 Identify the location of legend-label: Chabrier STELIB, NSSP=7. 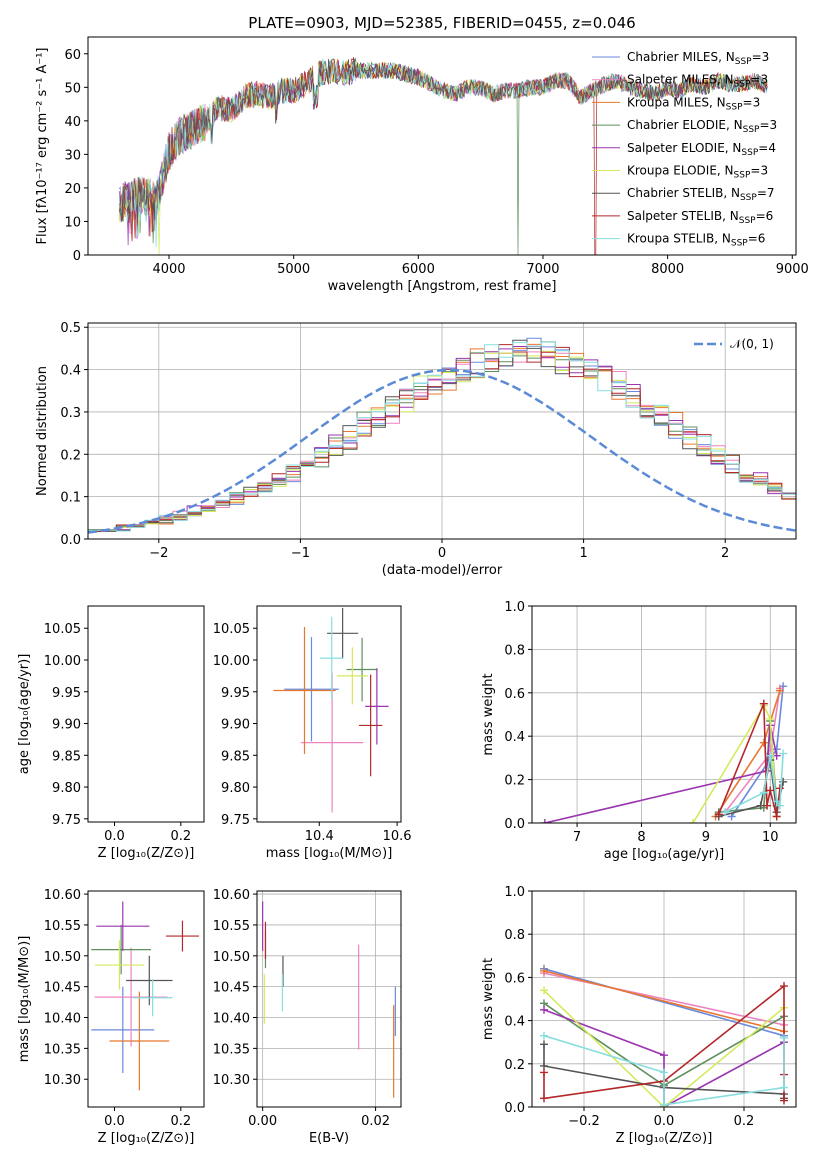
(701, 194).